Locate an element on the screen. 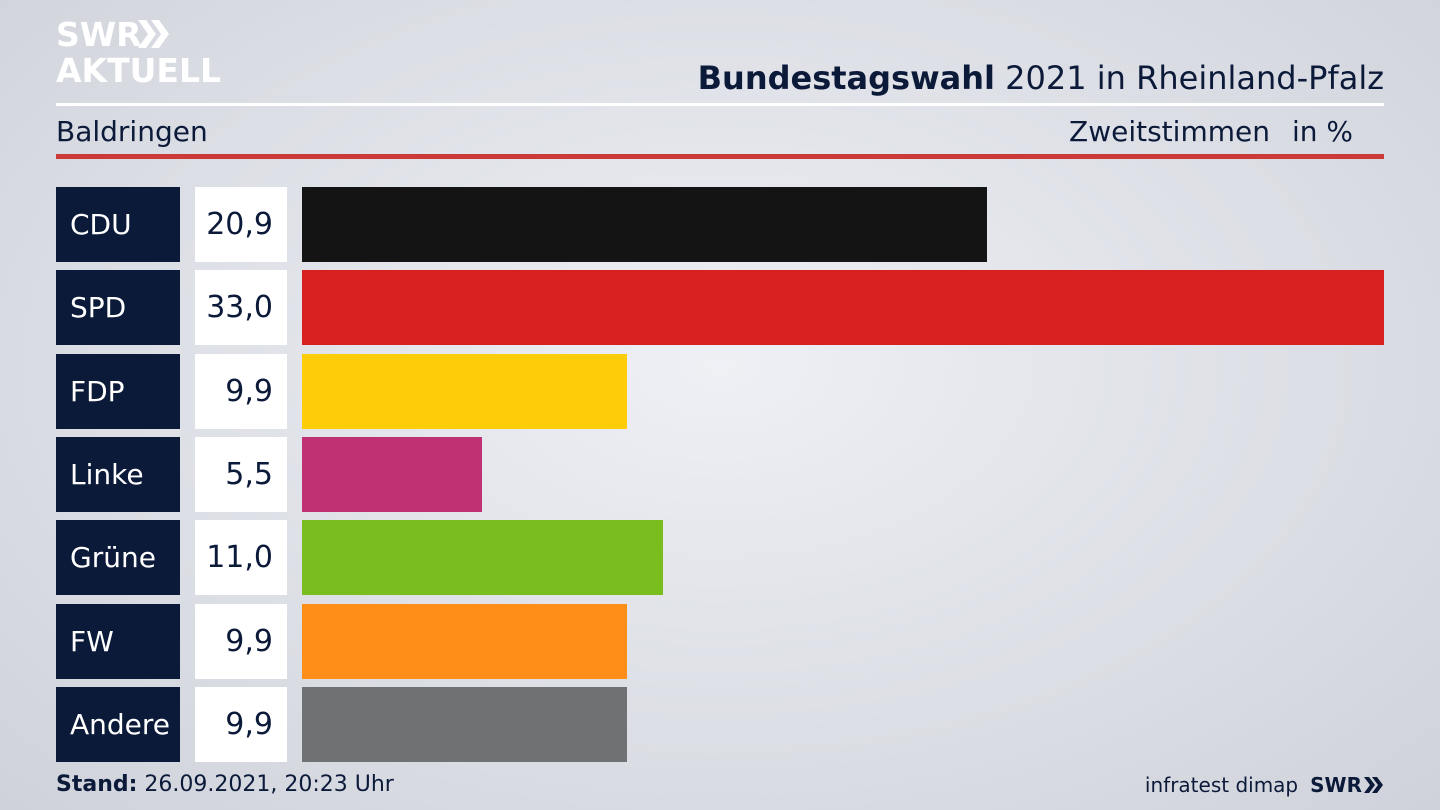 The image size is (1440, 810). chart-row-linke: Linke 5,5 is located at coordinates (720, 474).